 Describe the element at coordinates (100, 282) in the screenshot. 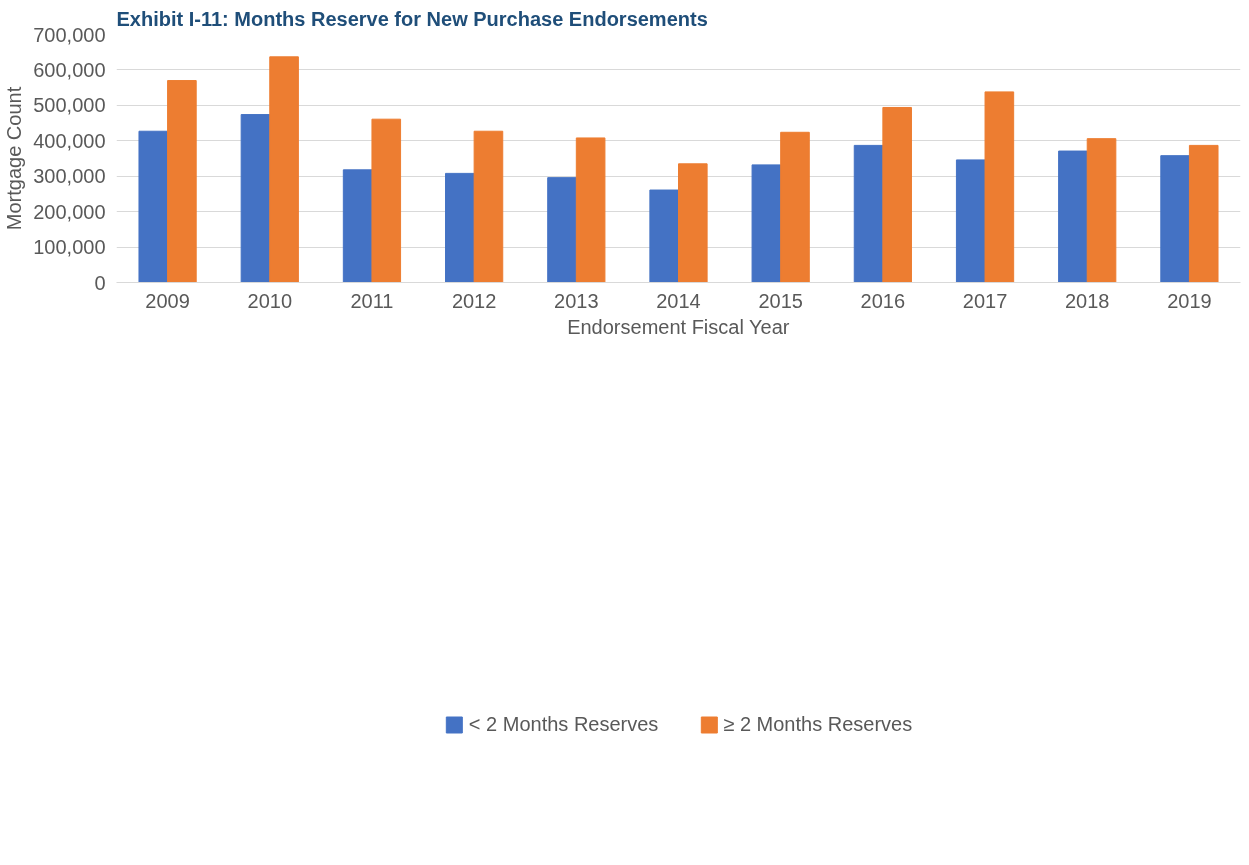

I see `y-tick-label: 0` at that location.